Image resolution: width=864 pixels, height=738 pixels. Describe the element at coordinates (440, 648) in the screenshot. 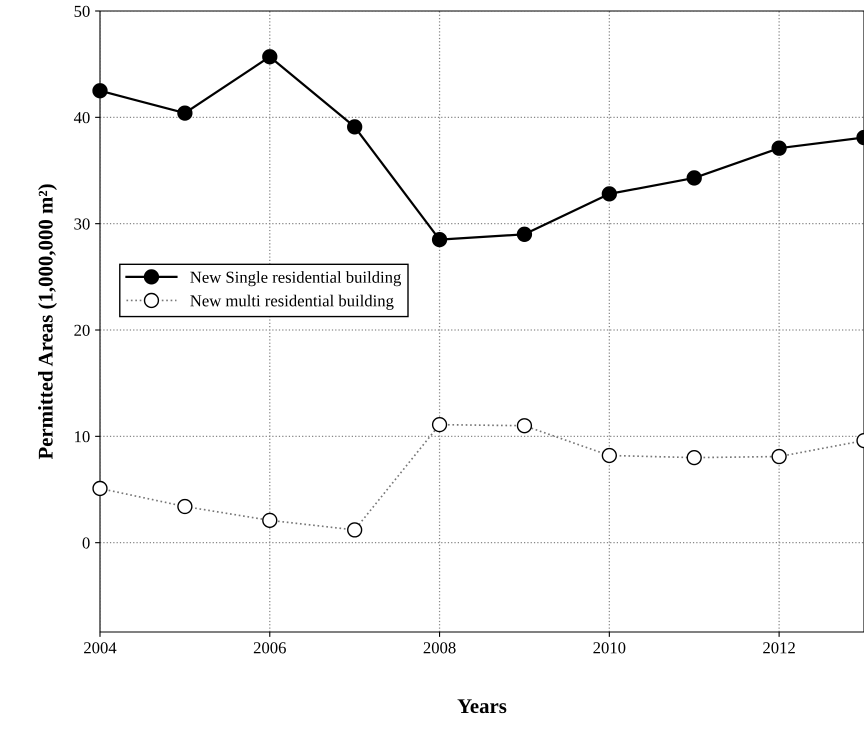

I see `x-tick-label: 2008` at that location.